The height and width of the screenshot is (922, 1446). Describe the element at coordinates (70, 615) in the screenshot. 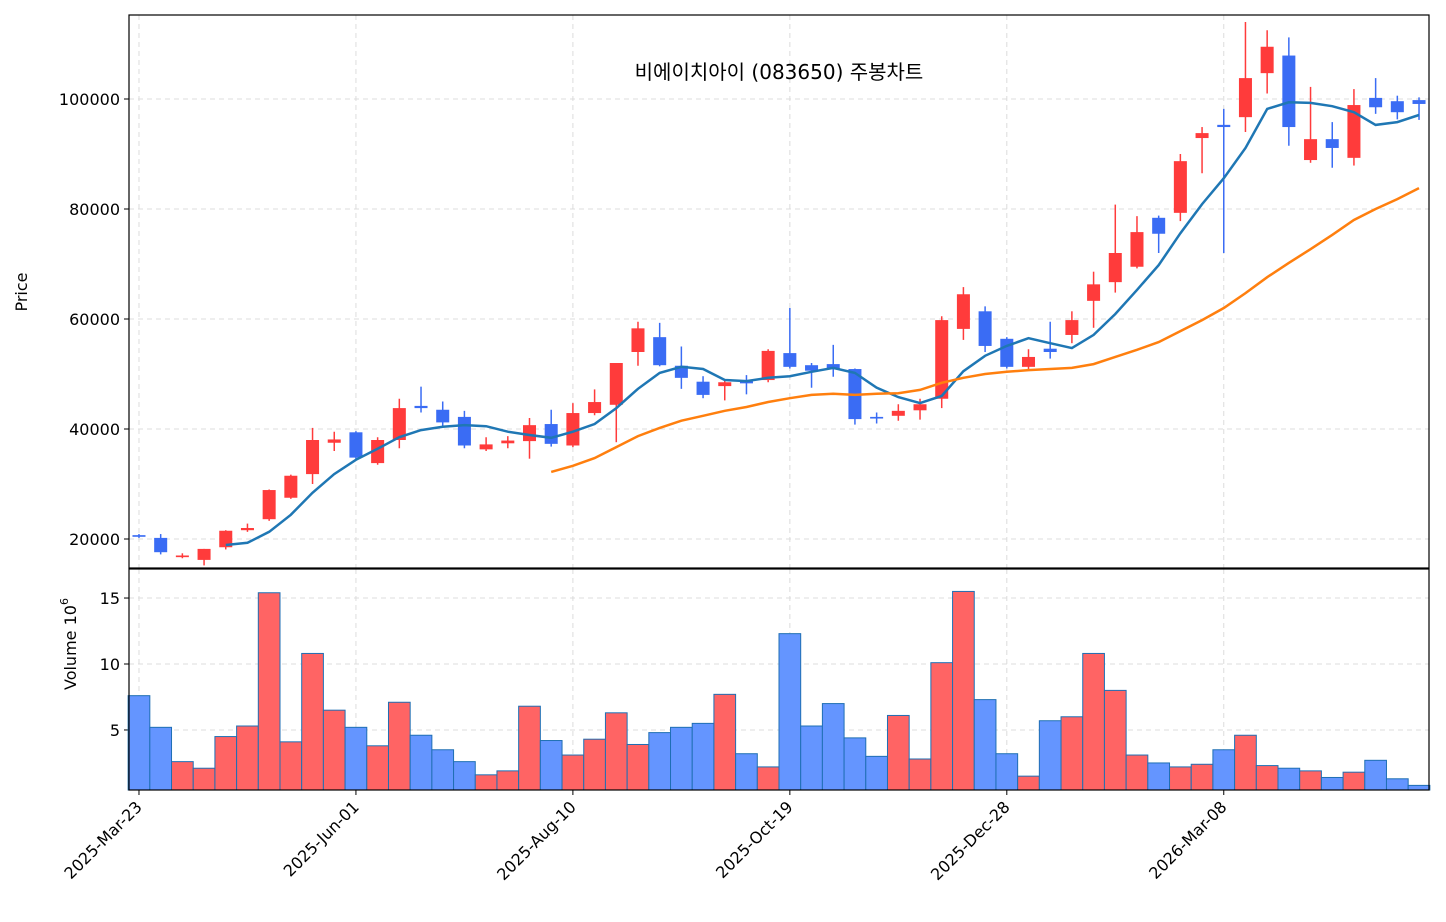

I see `y-axis-scale: 10` at that location.